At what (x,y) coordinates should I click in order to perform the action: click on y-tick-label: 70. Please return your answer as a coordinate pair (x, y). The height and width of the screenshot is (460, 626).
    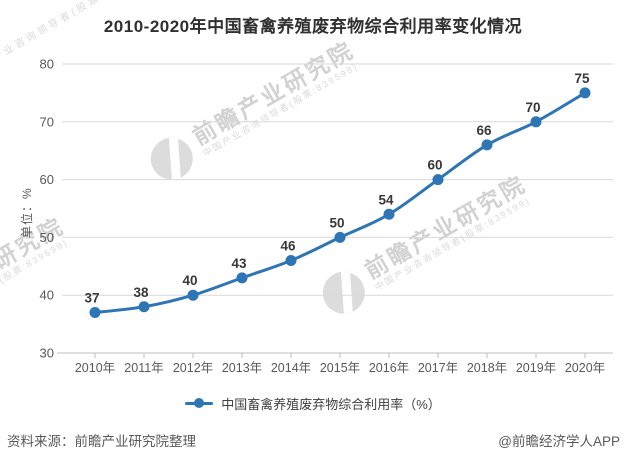
    Looking at the image, I should click on (47, 121).